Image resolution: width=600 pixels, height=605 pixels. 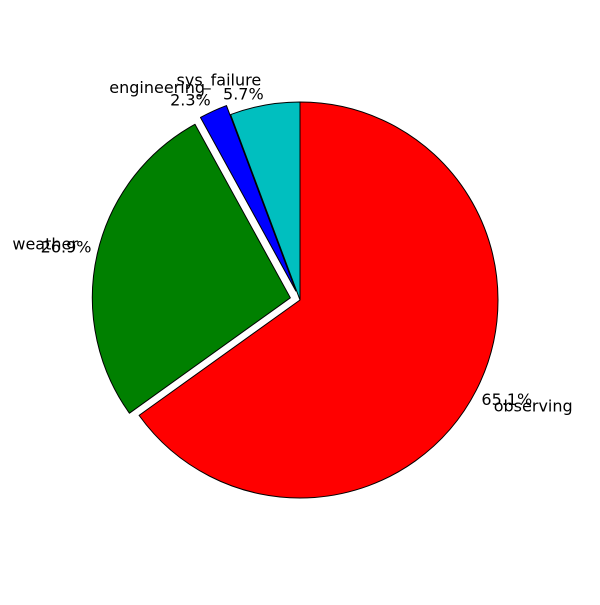 I want to click on pie-label-weather: weather, so click(x=45, y=244).